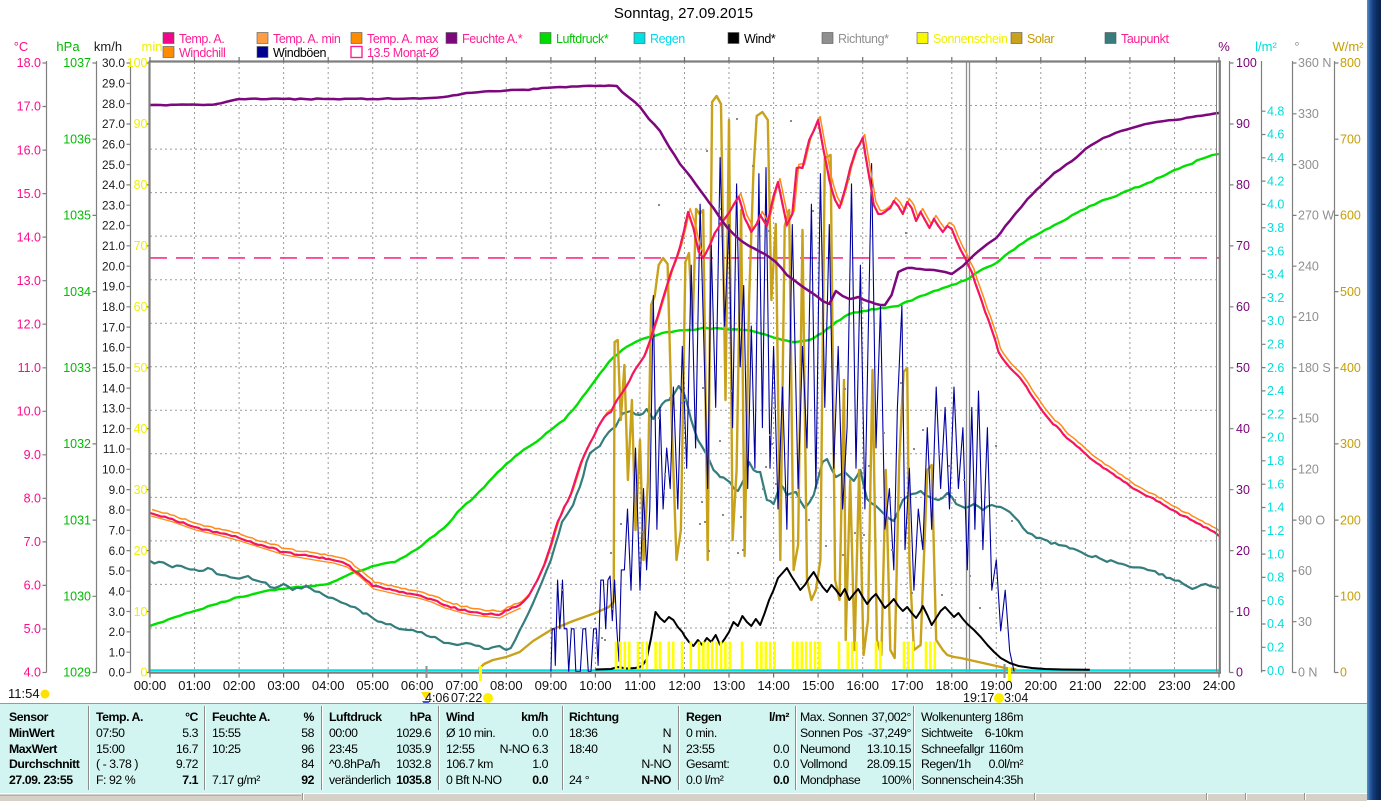  What do you see at coordinates (1275, 578) in the screenshot?
I see `svg-text: 0.8` at bounding box center [1275, 578].